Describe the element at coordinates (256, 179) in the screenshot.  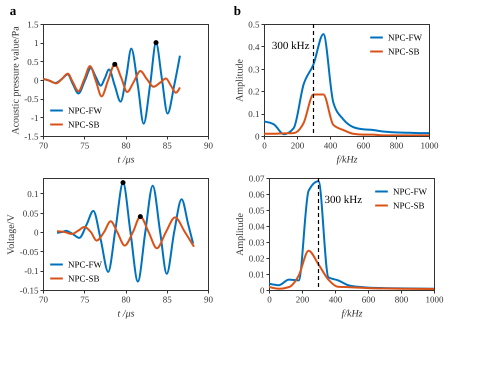
I see `y-tick-label: 0.07` at that location.